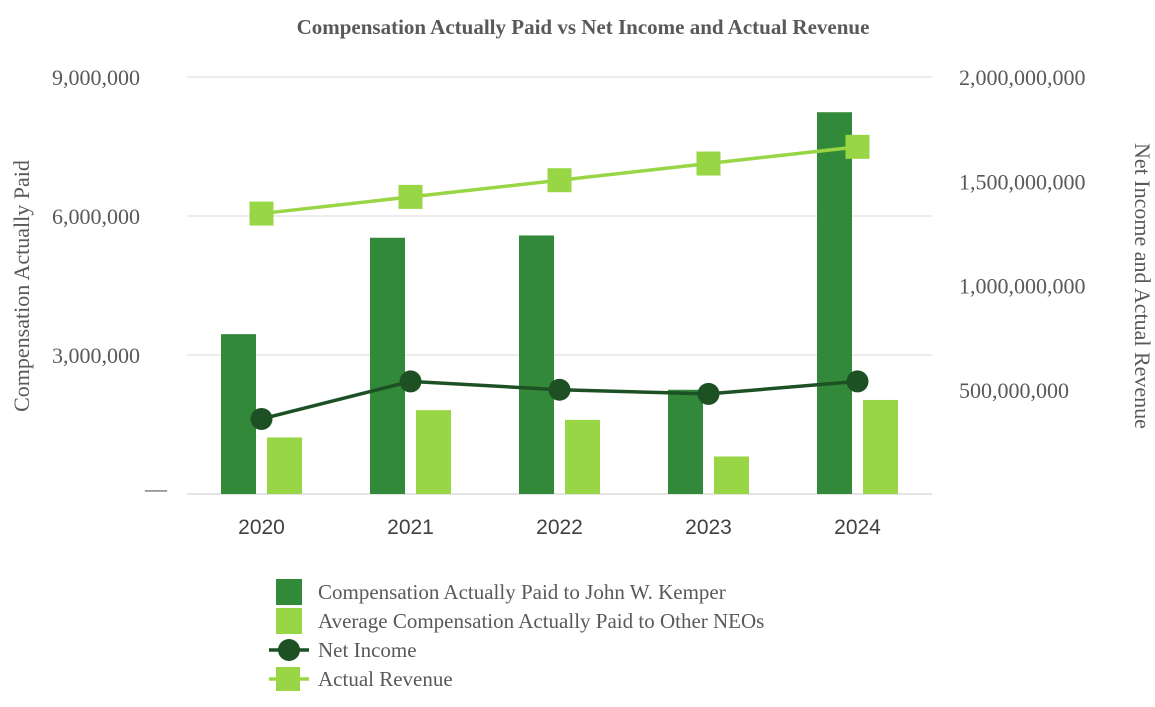  What do you see at coordinates (156, 488) in the screenshot?
I see `left-tick-label: —` at bounding box center [156, 488].